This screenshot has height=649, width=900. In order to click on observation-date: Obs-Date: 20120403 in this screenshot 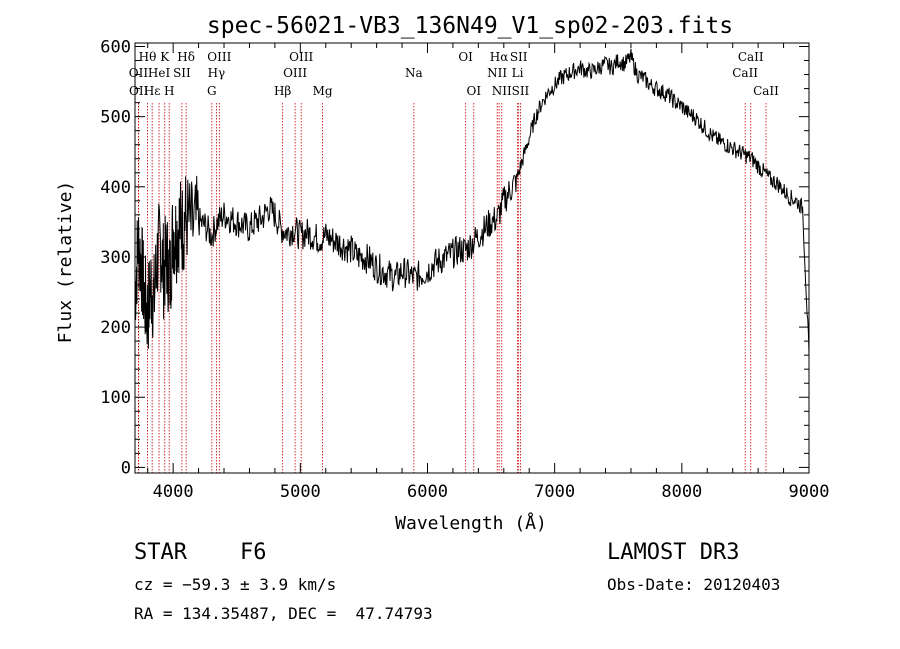, I will do `click(694, 584)`.